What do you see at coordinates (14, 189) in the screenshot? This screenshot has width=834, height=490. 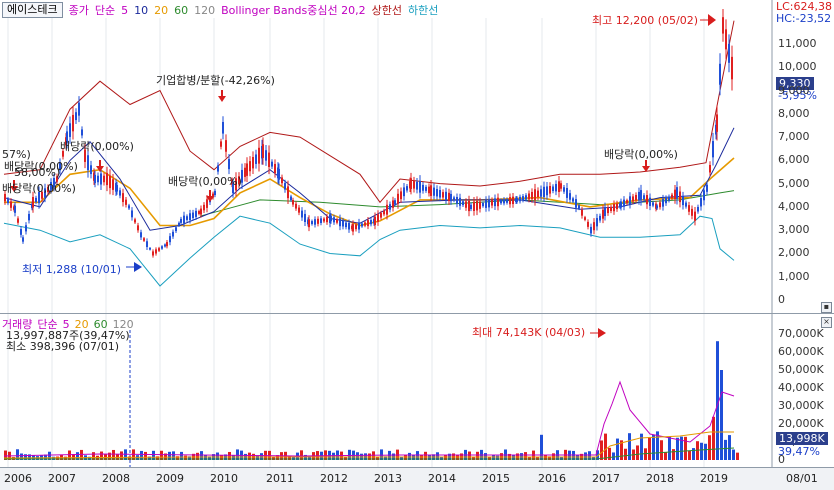 I see `marker-arrow` at bounding box center [14, 189].